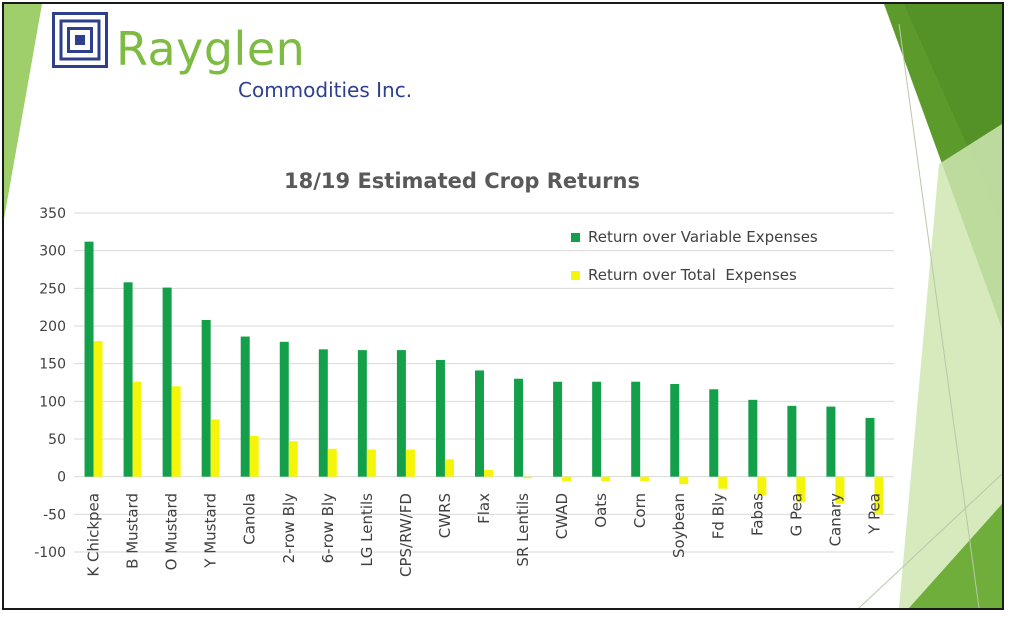 Image resolution: width=1030 pixels, height=620 pixels. I want to click on x-tick-label: G Pea, so click(796, 514).